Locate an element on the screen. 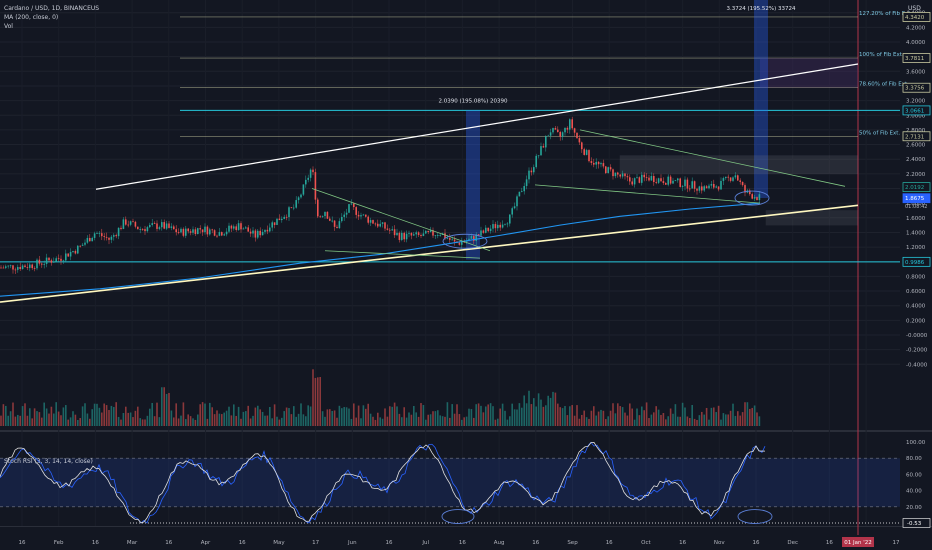  volume-bars is located at coordinates (380, 397).